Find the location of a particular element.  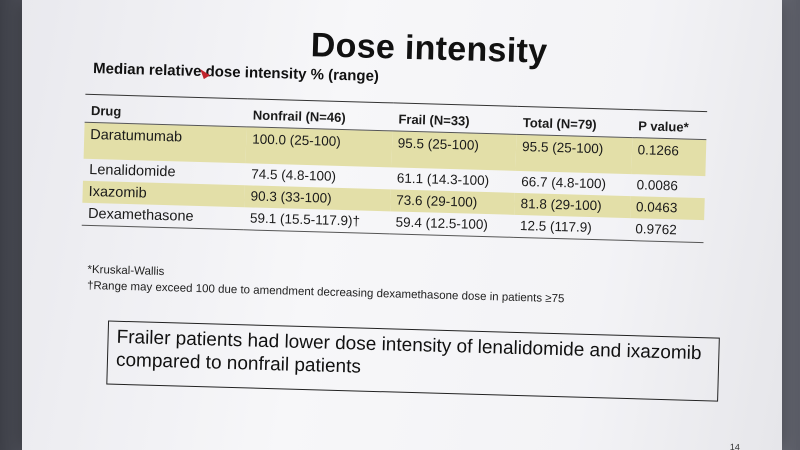

frail-cell: 95.5 (25-100) is located at coordinates (454, 150).